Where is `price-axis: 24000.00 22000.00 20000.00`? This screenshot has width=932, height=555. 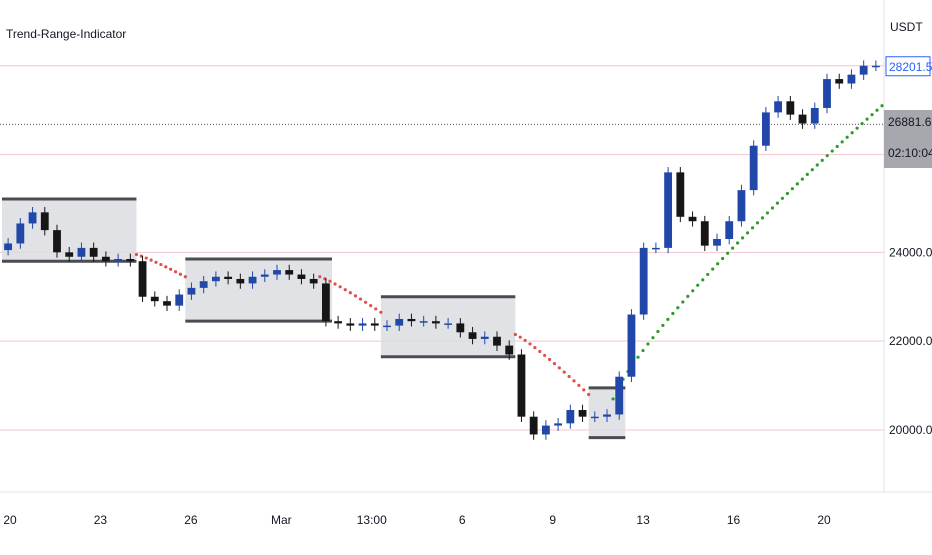
price-axis: 24000.00 22000.00 20000.00 is located at coordinates (910, 341).